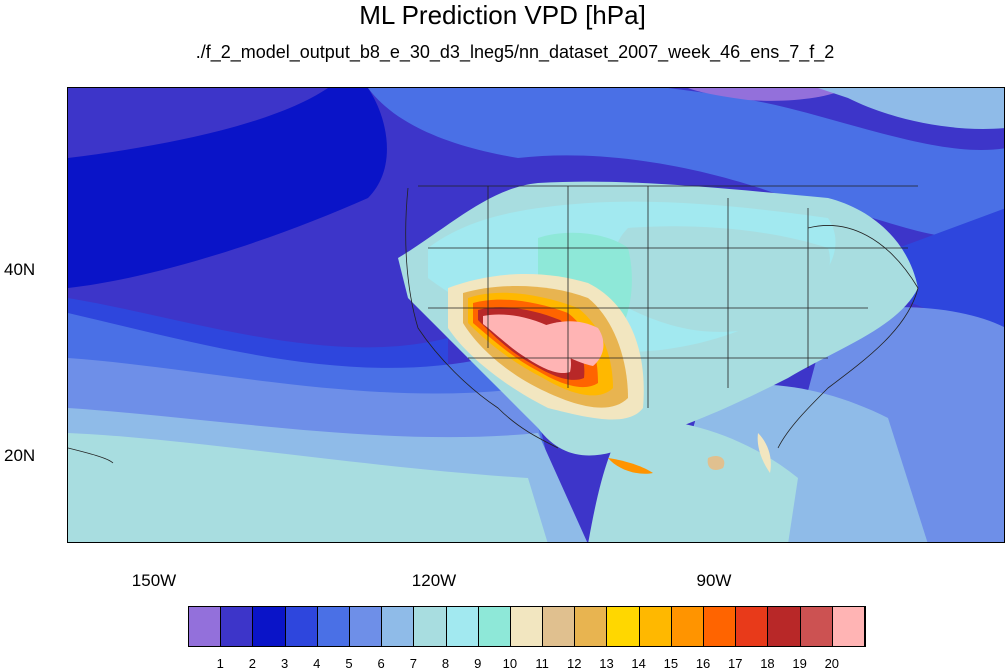 This screenshot has height=672, width=1005. I want to click on colorbar-tick-label: 7, so click(413, 663).